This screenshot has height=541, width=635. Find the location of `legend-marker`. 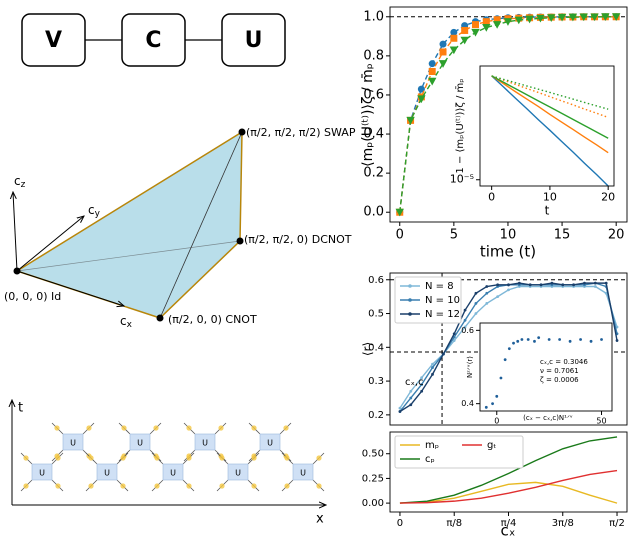

legend-marker is located at coordinates (410, 286).